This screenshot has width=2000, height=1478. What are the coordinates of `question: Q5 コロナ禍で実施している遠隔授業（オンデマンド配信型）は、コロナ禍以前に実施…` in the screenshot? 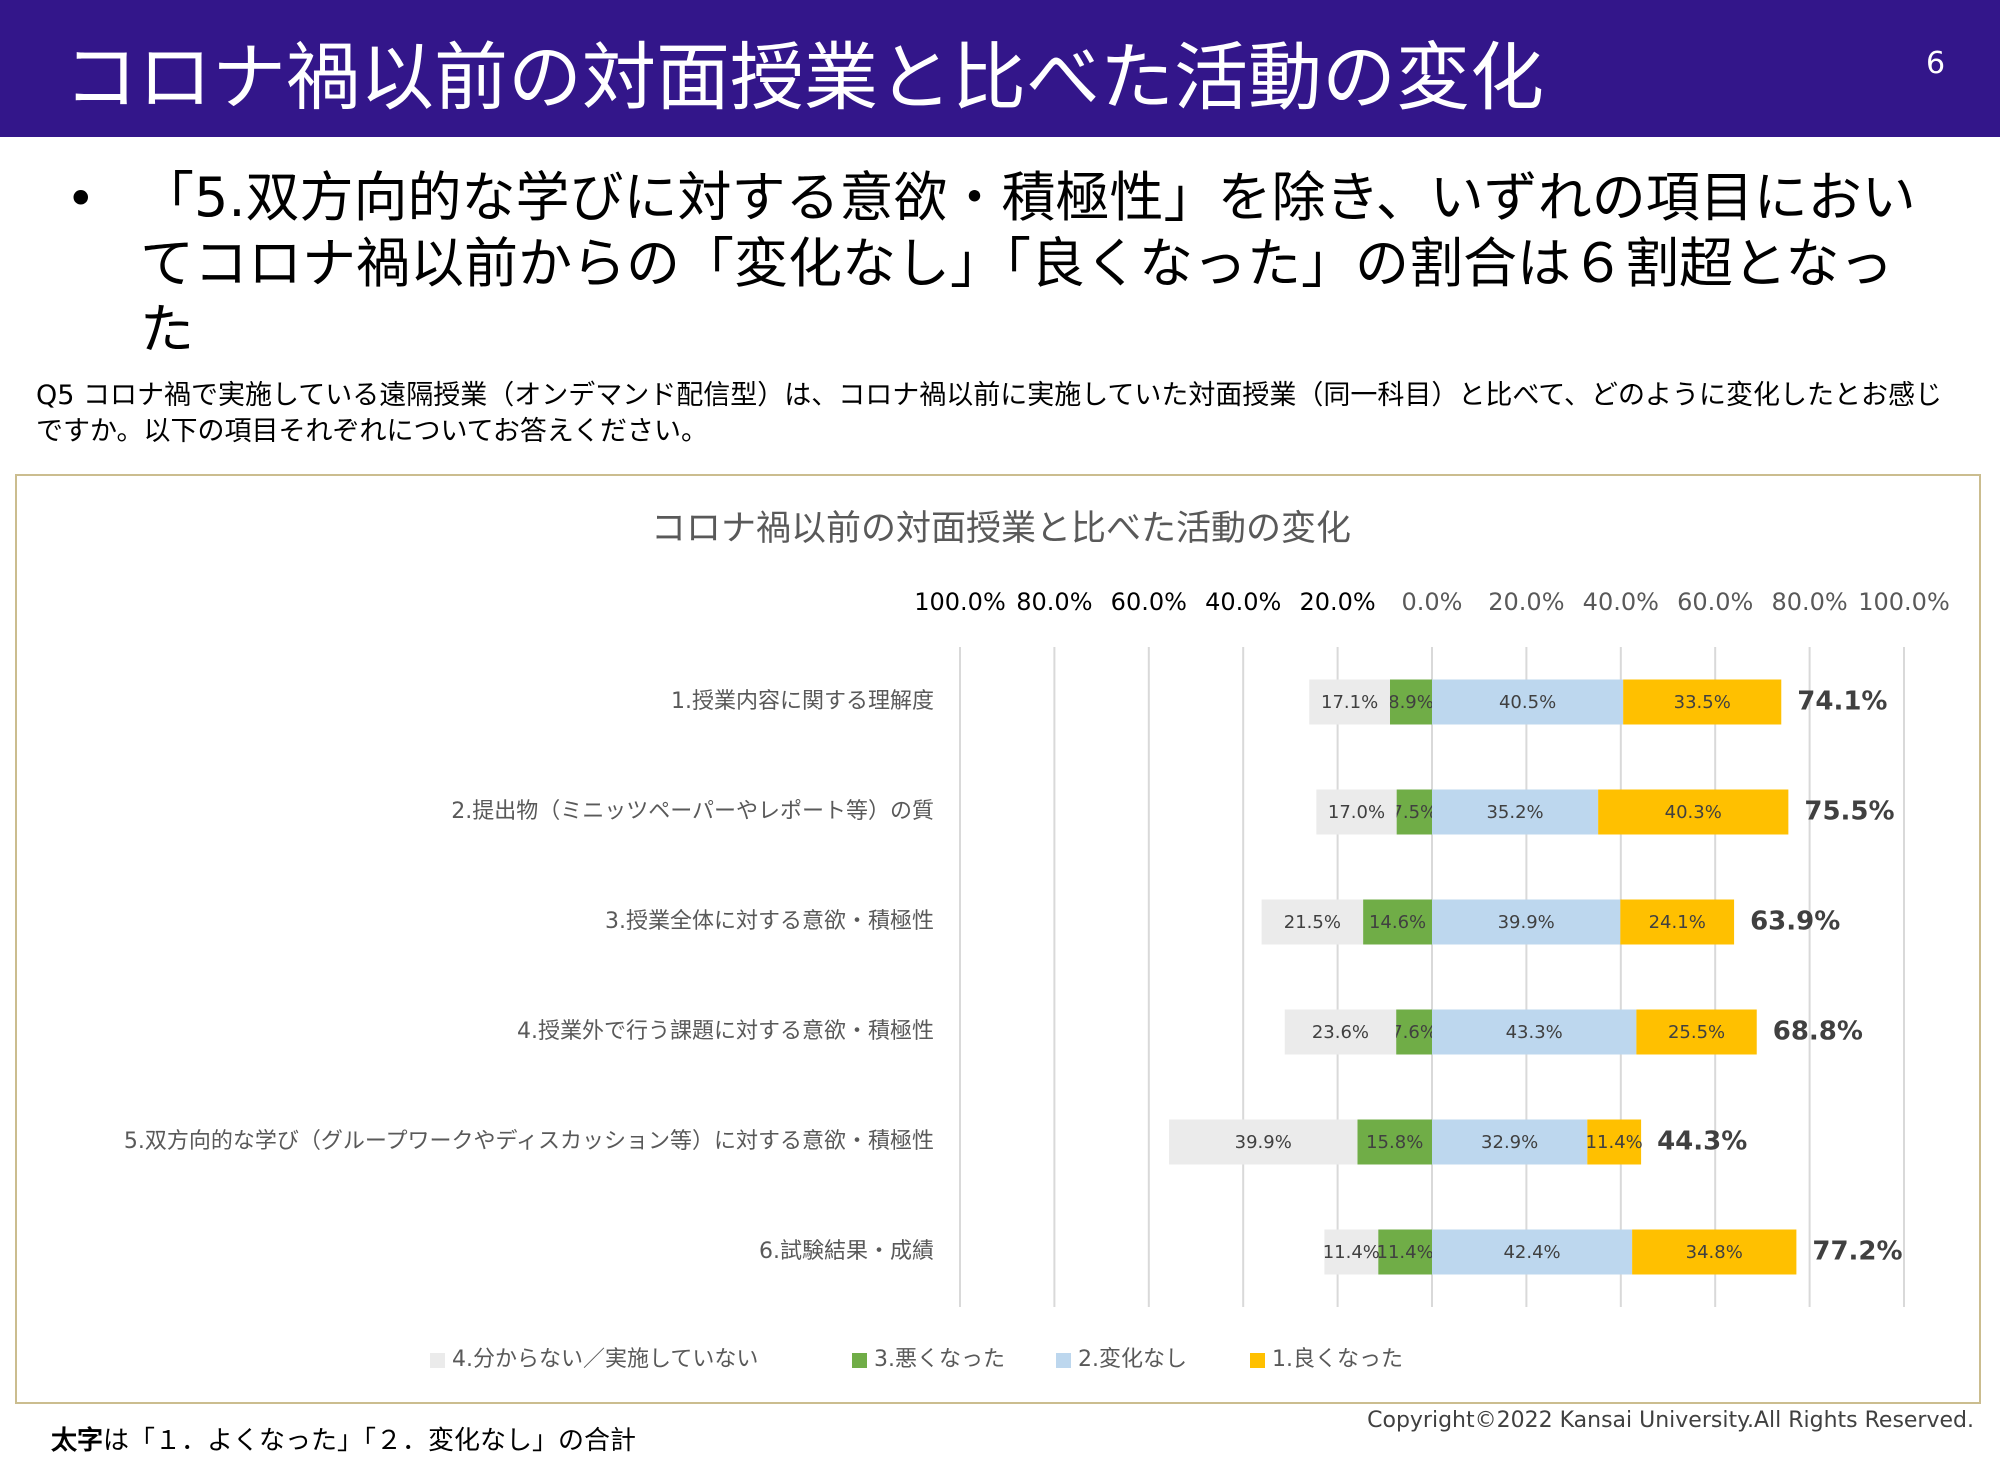 It's located at (989, 413).